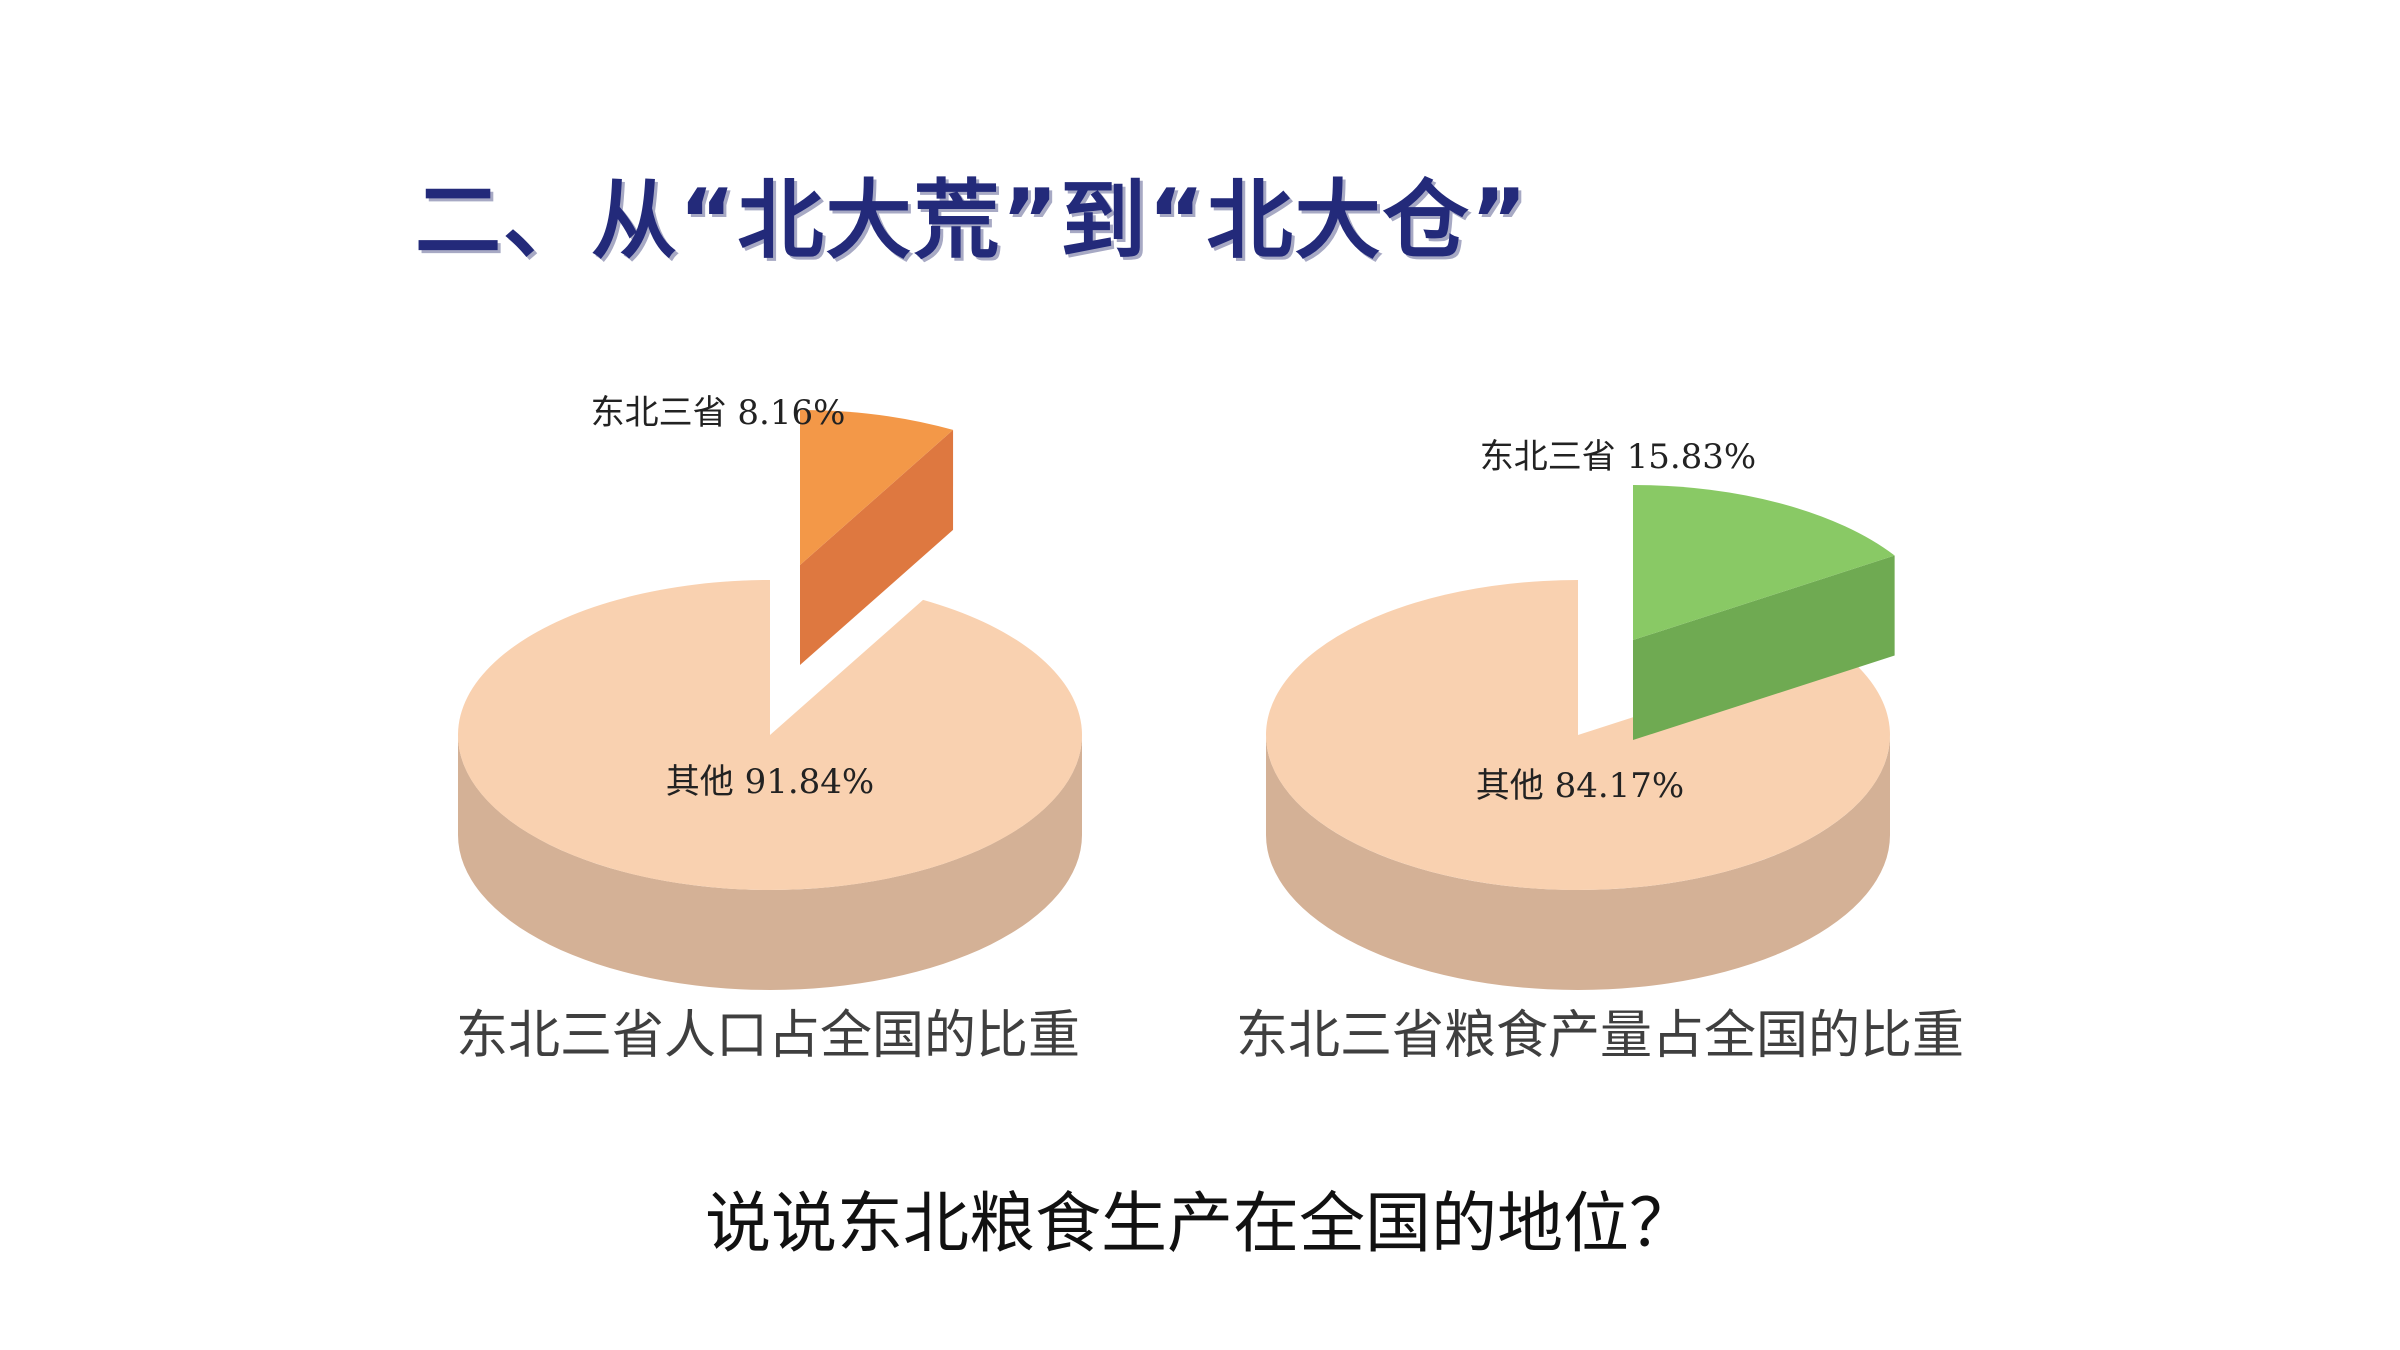  Describe the element at coordinates (767, 1036) in the screenshot. I see `chart-caption-population: 东北三省人口占全国的比重` at that location.